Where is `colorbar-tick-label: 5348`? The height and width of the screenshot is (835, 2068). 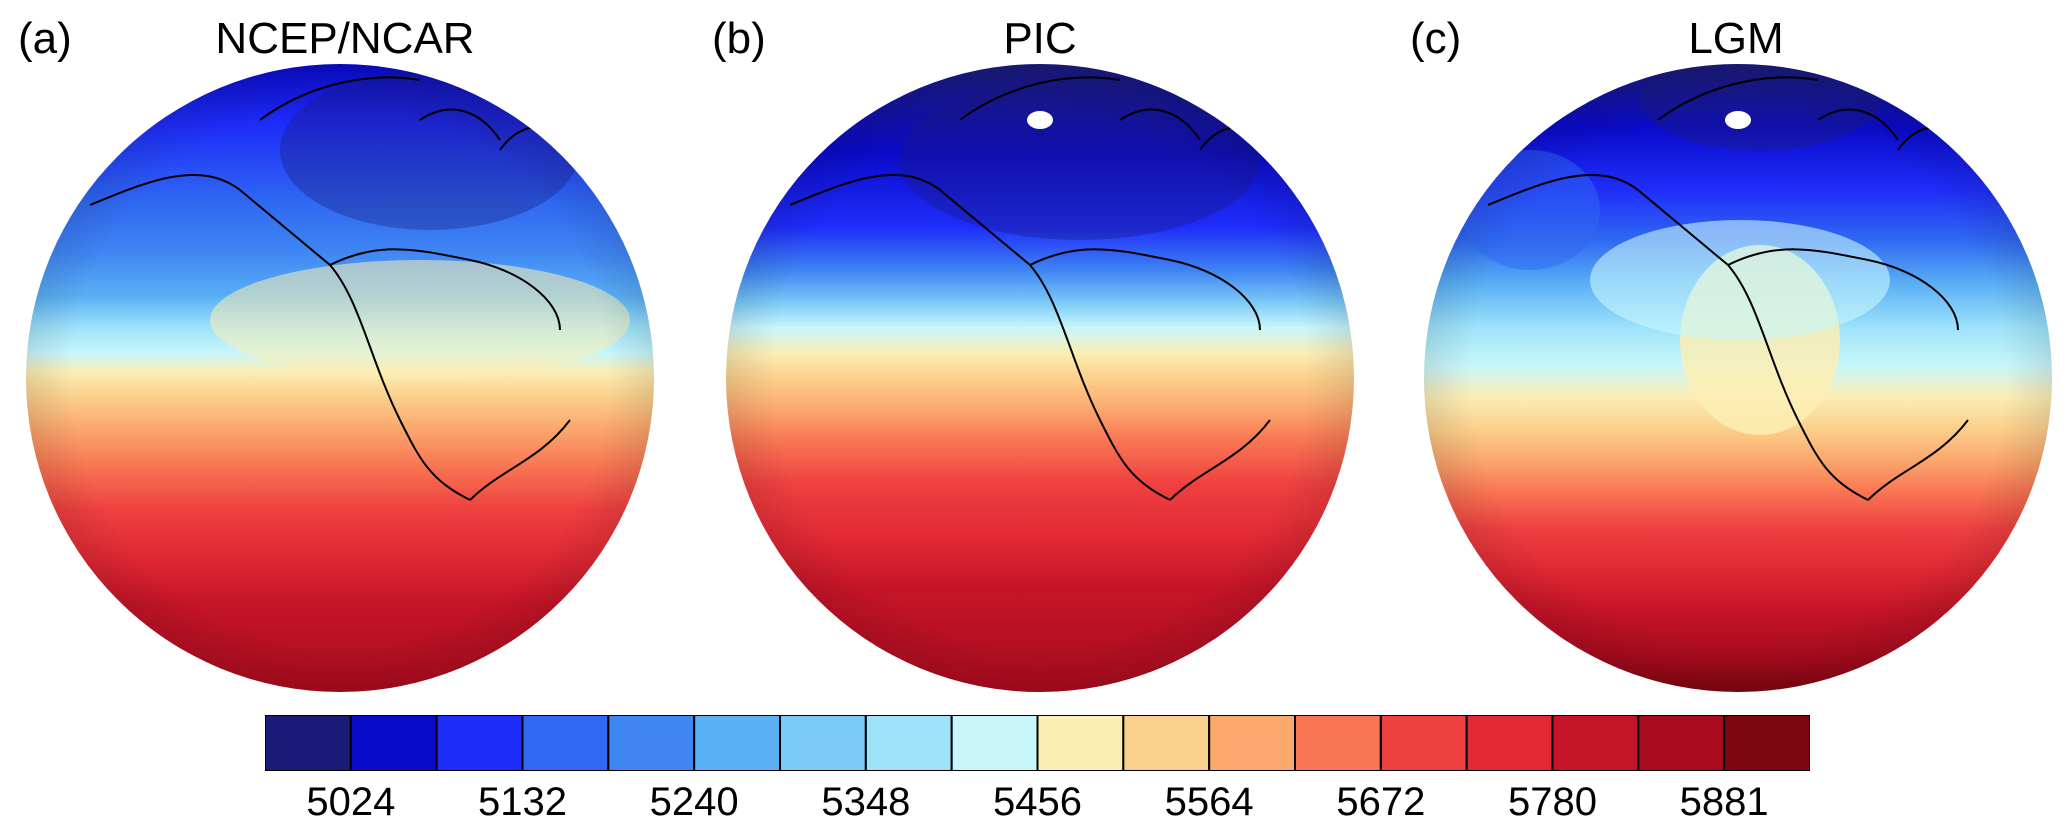 colorbar-tick-label: 5348 is located at coordinates (866, 802).